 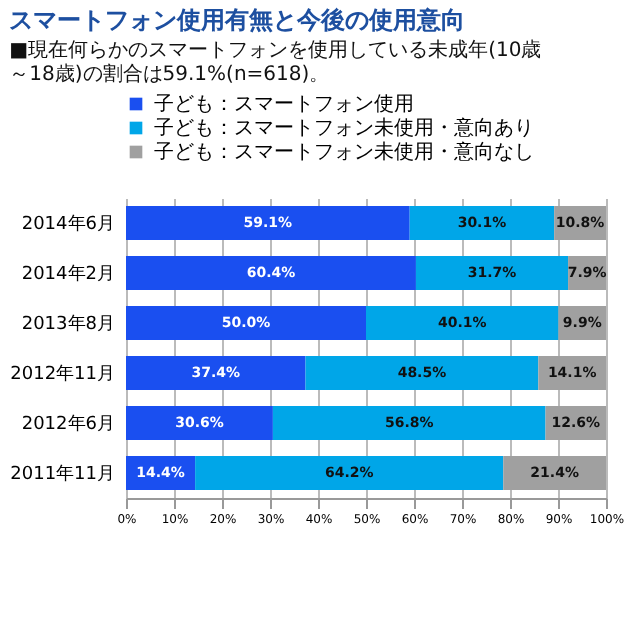 I want to click on legend-label: 子ども：スマートフォン未使用・意向あり, so click(x=344, y=128).